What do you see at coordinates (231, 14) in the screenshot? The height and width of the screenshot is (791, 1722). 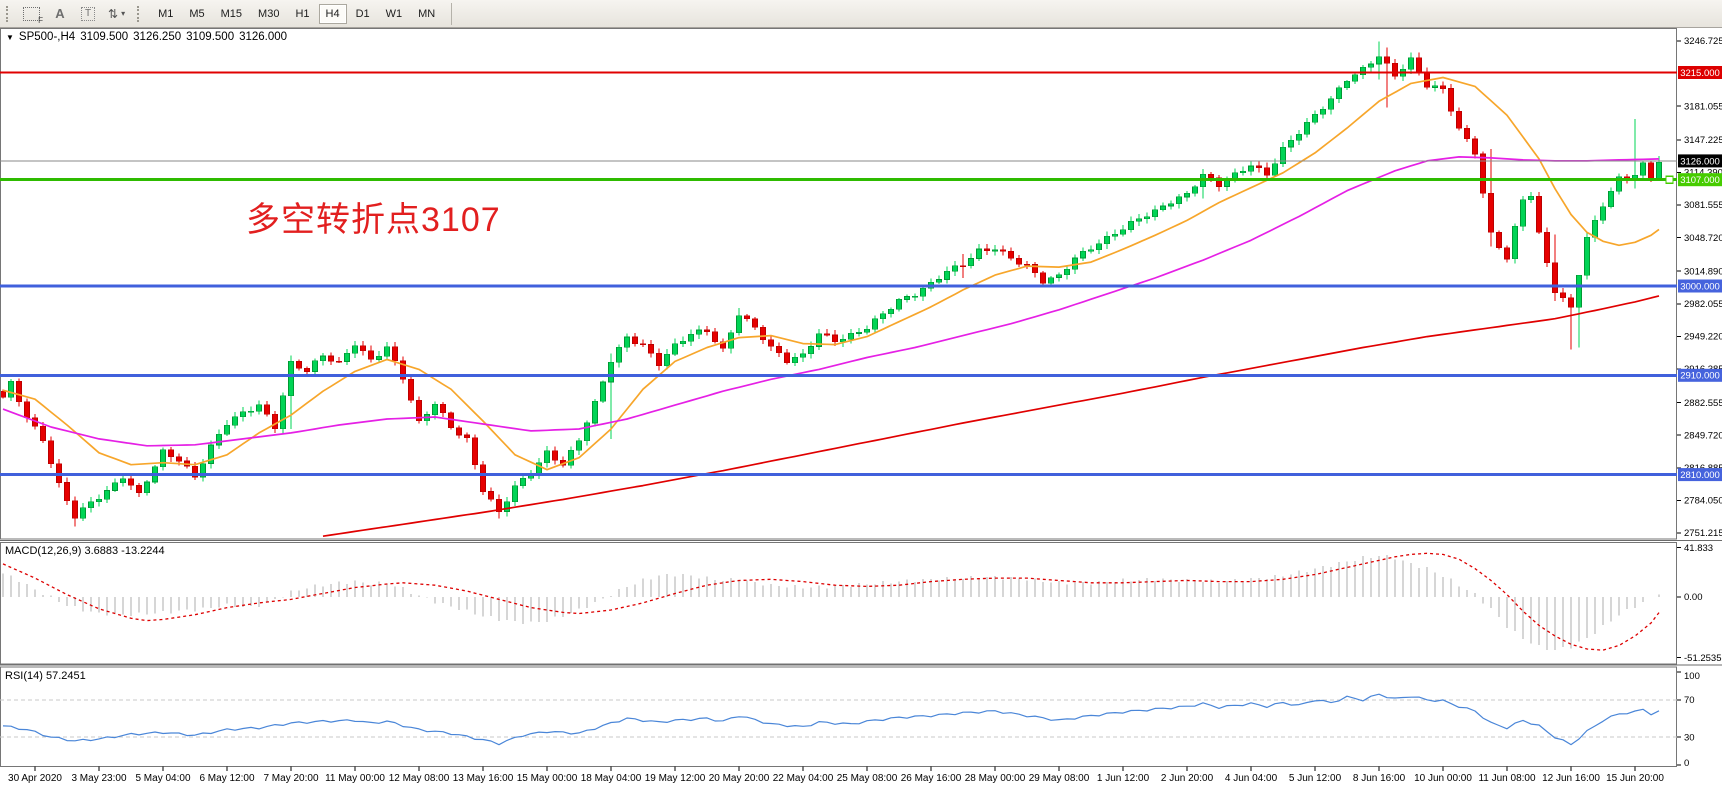 I see `timeframe-button-M15: M15` at bounding box center [231, 14].